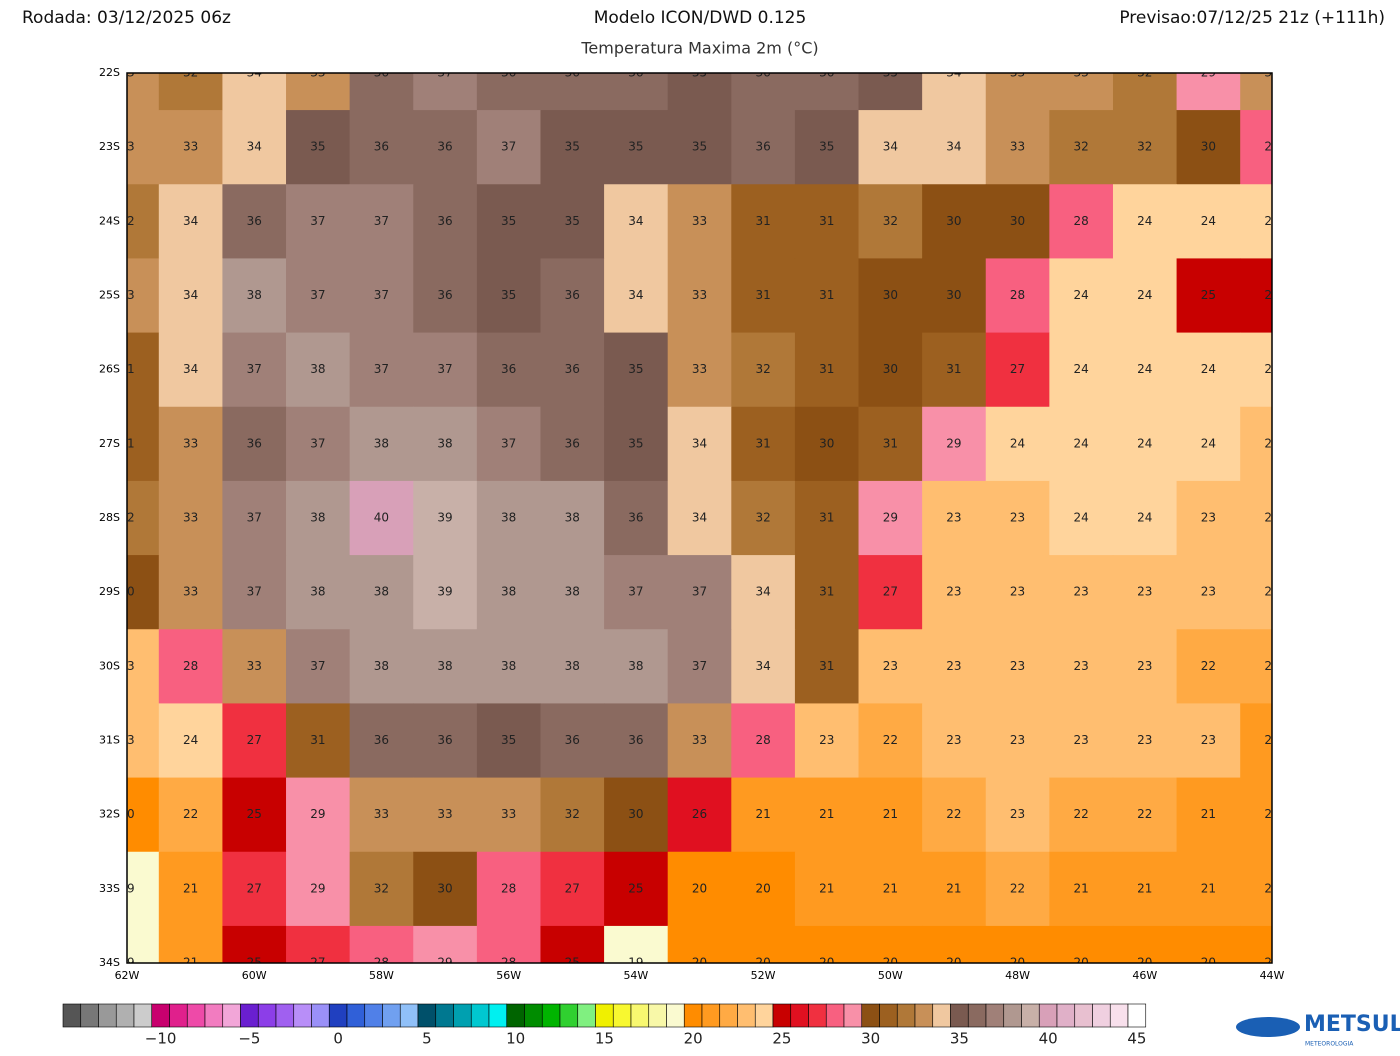  What do you see at coordinates (317, 443) in the screenshot?
I see `temp-value: 37` at bounding box center [317, 443].